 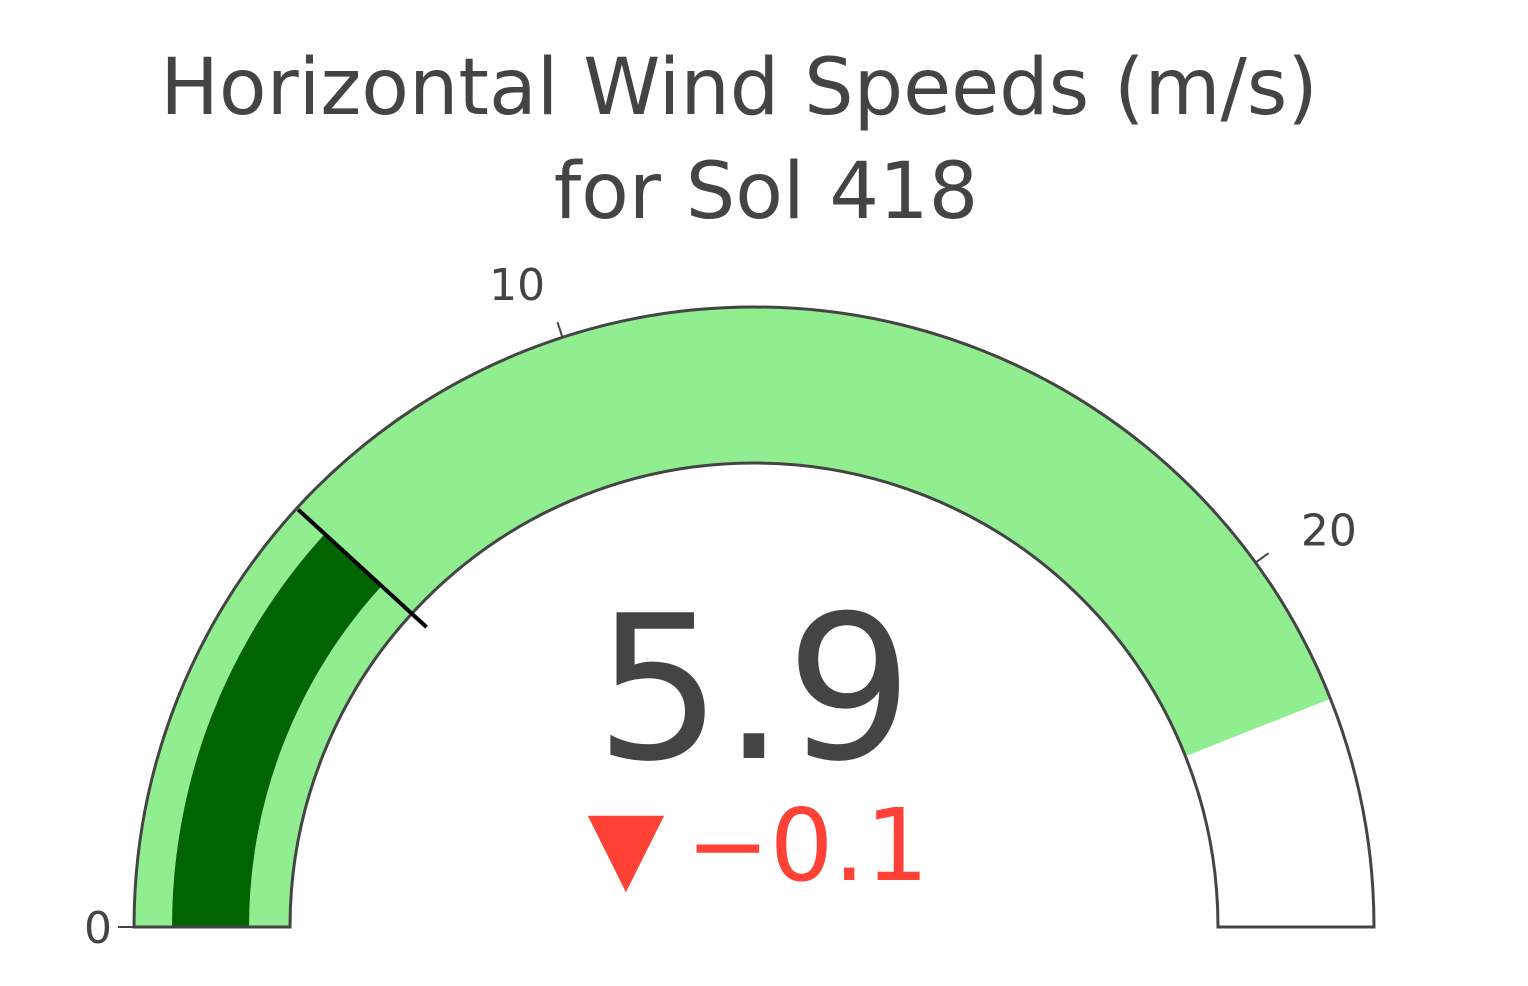 I want to click on gauge-tick-label: 0, so click(x=98, y=928).